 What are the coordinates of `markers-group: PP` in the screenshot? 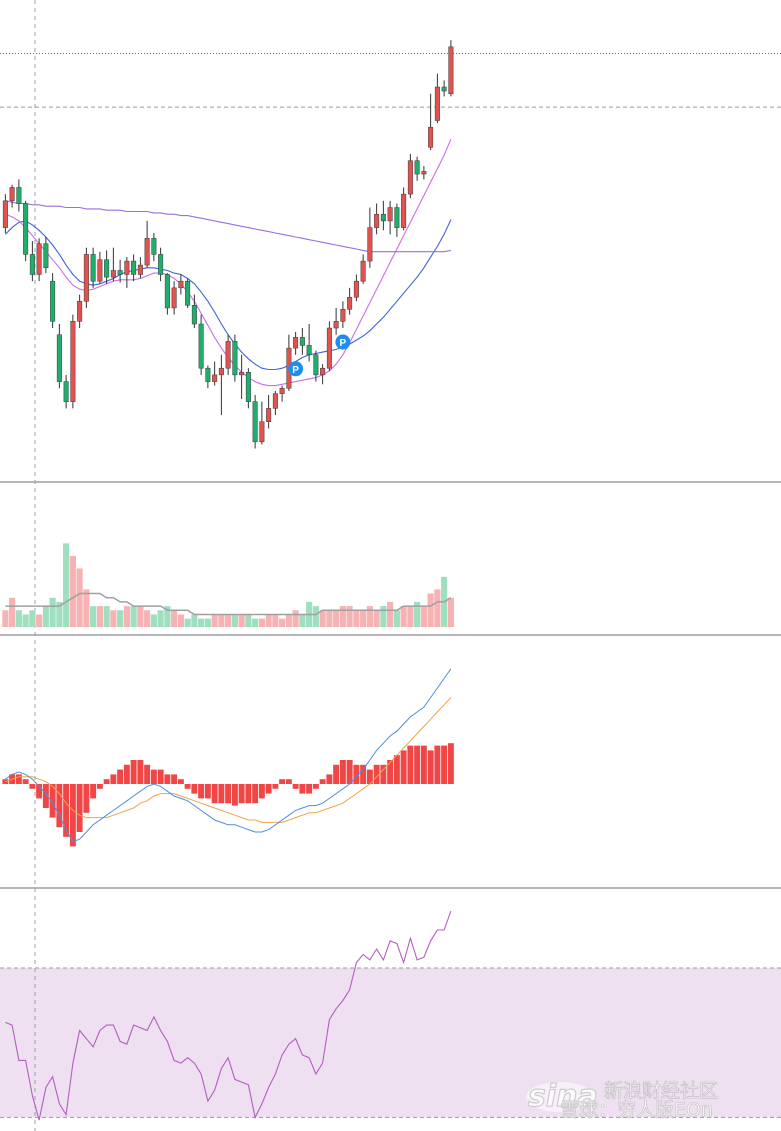 It's located at (319, 355).